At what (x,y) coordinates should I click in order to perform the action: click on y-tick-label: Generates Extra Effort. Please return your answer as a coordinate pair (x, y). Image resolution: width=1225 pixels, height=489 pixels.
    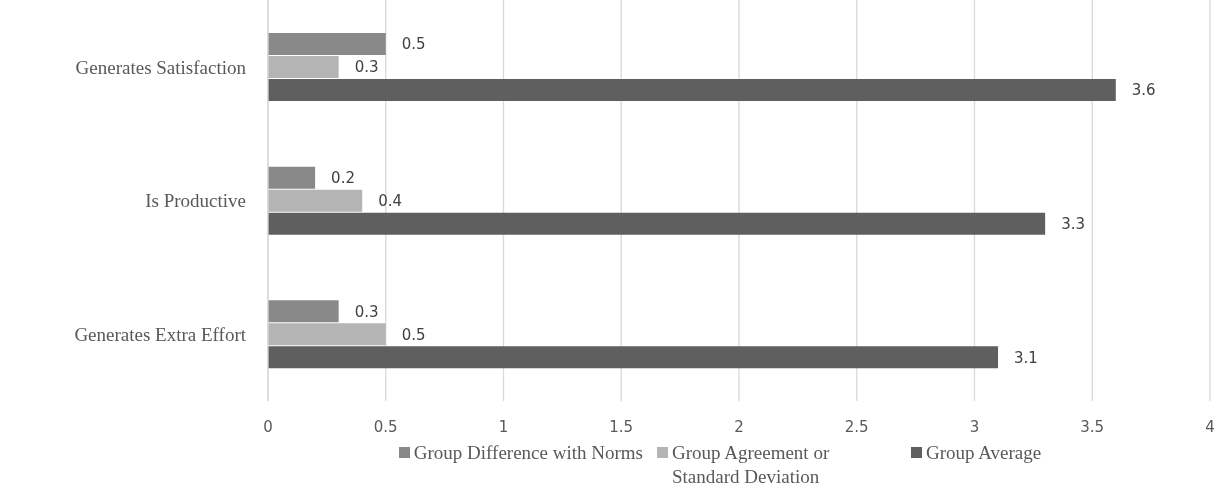
    Looking at the image, I should click on (160, 334).